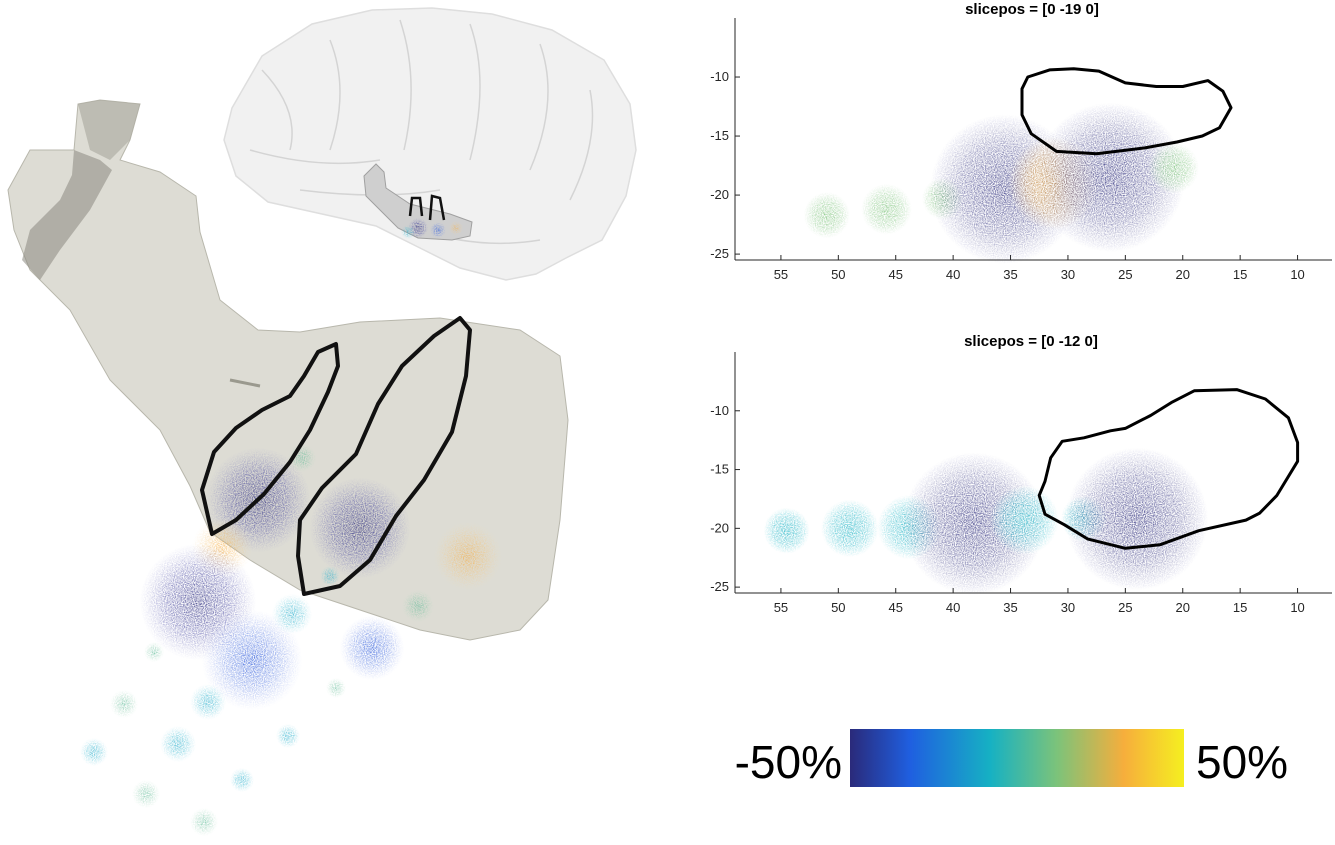  I want to click on brain-glass-render, so click(430, 144).